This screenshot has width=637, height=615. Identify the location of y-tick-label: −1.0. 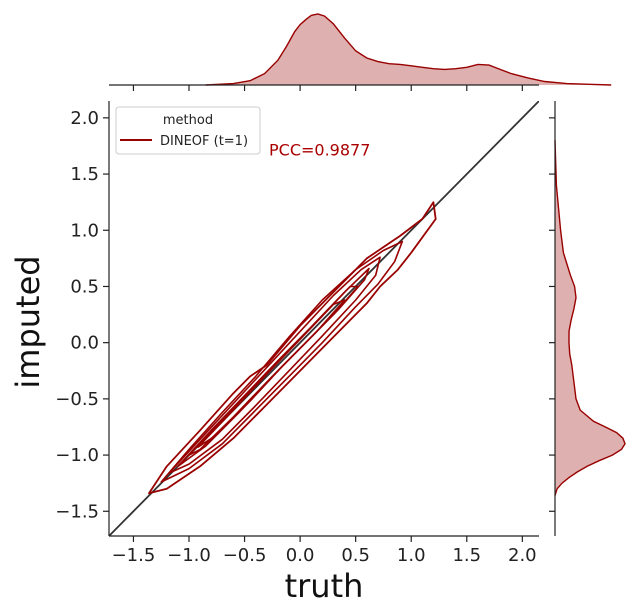
(77, 455).